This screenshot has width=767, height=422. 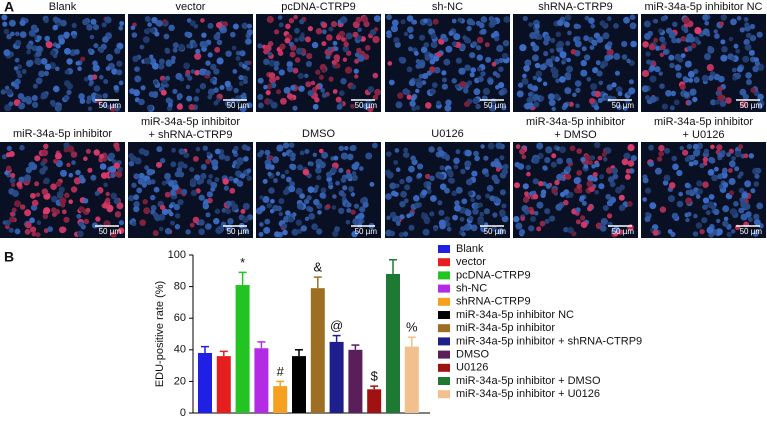 I want to click on scale-label: 50 µm, so click(x=238, y=231).